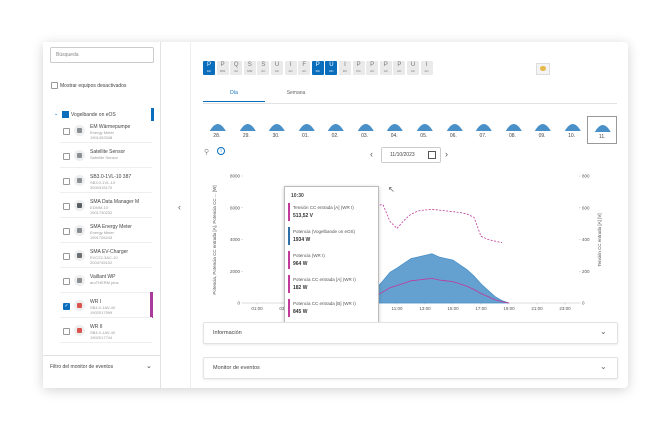  What do you see at coordinates (222, 71) in the screenshot?
I see `button-unit: MW` at bounding box center [222, 71].